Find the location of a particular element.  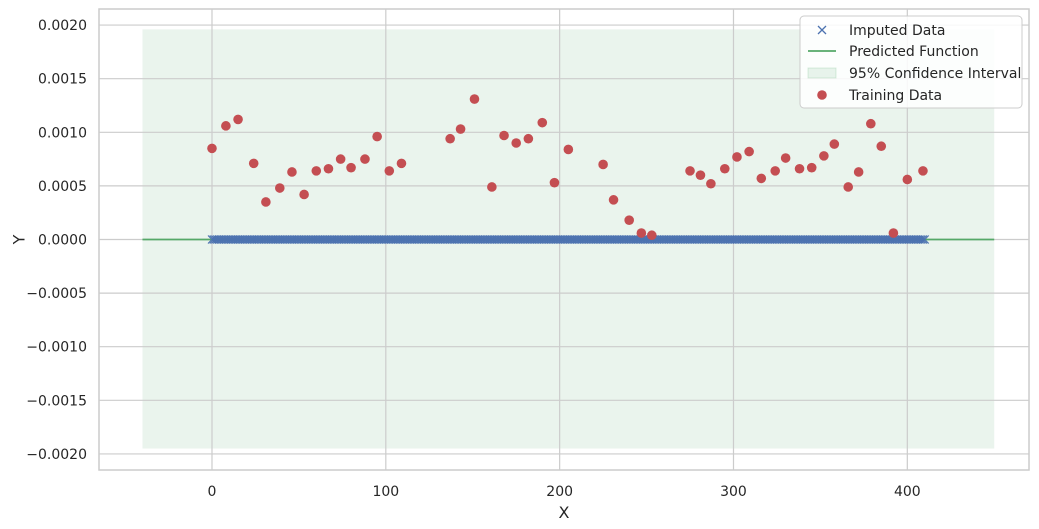

legend-item-training: Training Data is located at coordinates (879, 96).